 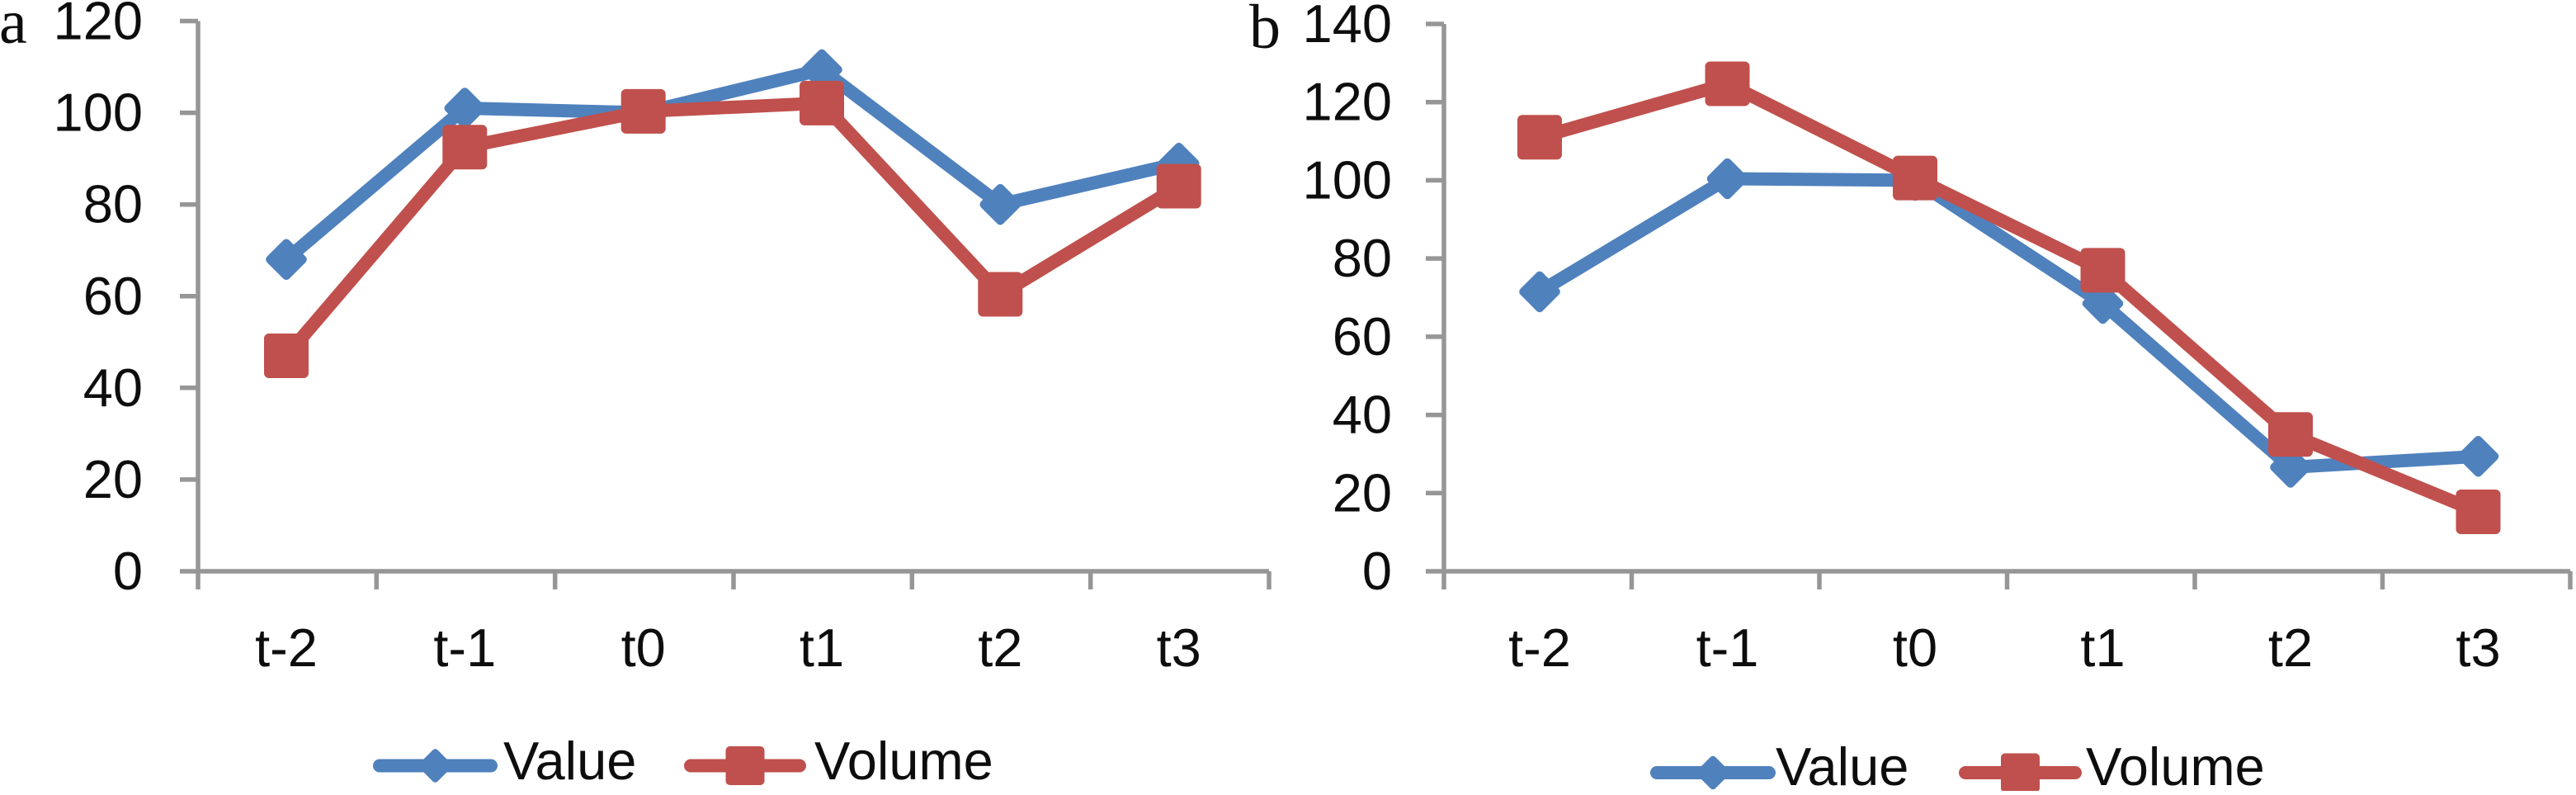 What do you see at coordinates (14, 28) in the screenshot?
I see `svg-text: a` at bounding box center [14, 28].